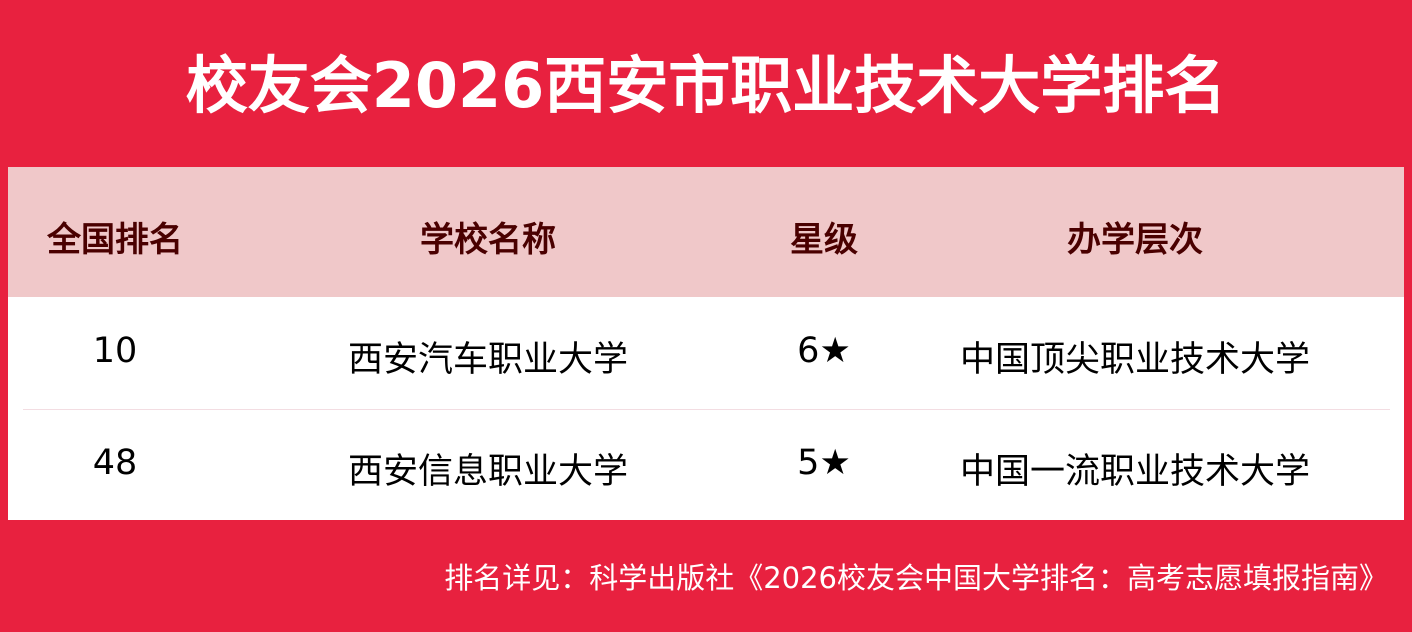 This screenshot has width=1412, height=632. I want to click on page-title: 校友会2026西安市职业技术大学排名, so click(706, 85).